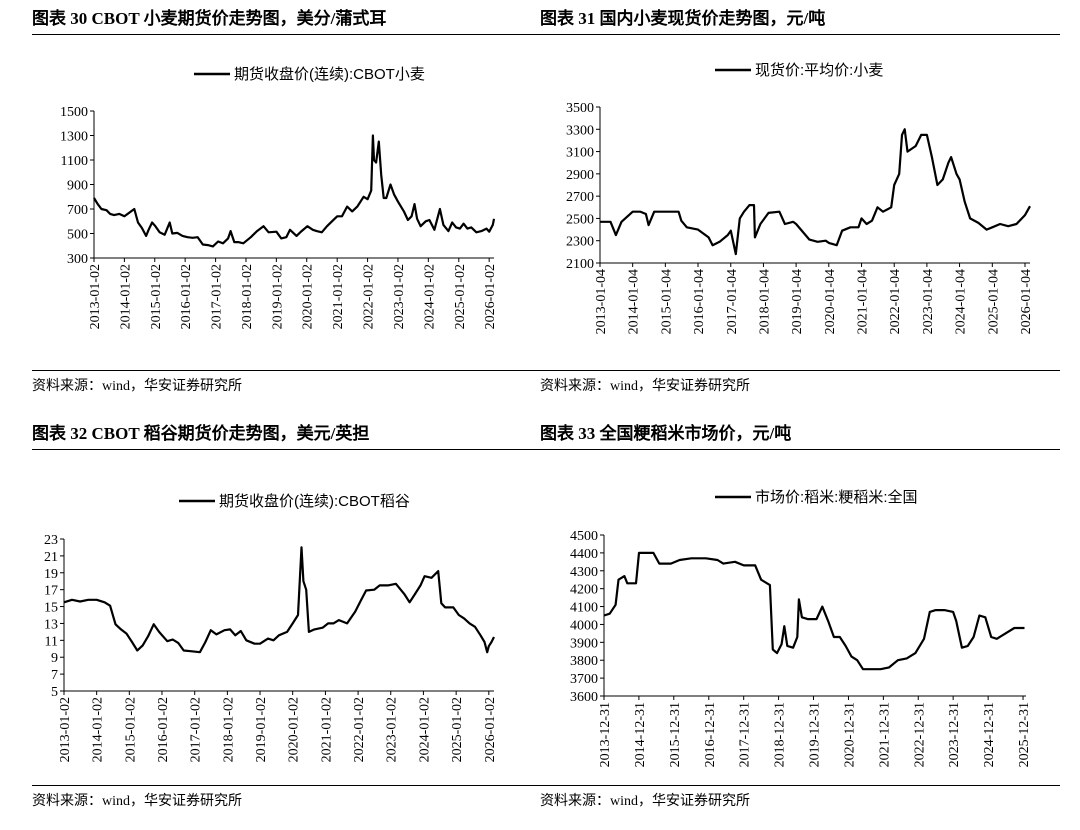  What do you see at coordinates (329, 74) in the screenshot?
I see `legend-label: 期货收盘价(连续):CBOT小麦` at bounding box center [329, 74].